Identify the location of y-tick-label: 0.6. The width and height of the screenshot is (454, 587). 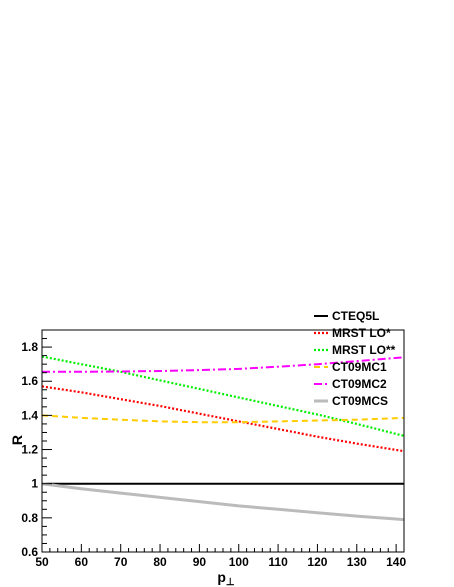
(29, 552).